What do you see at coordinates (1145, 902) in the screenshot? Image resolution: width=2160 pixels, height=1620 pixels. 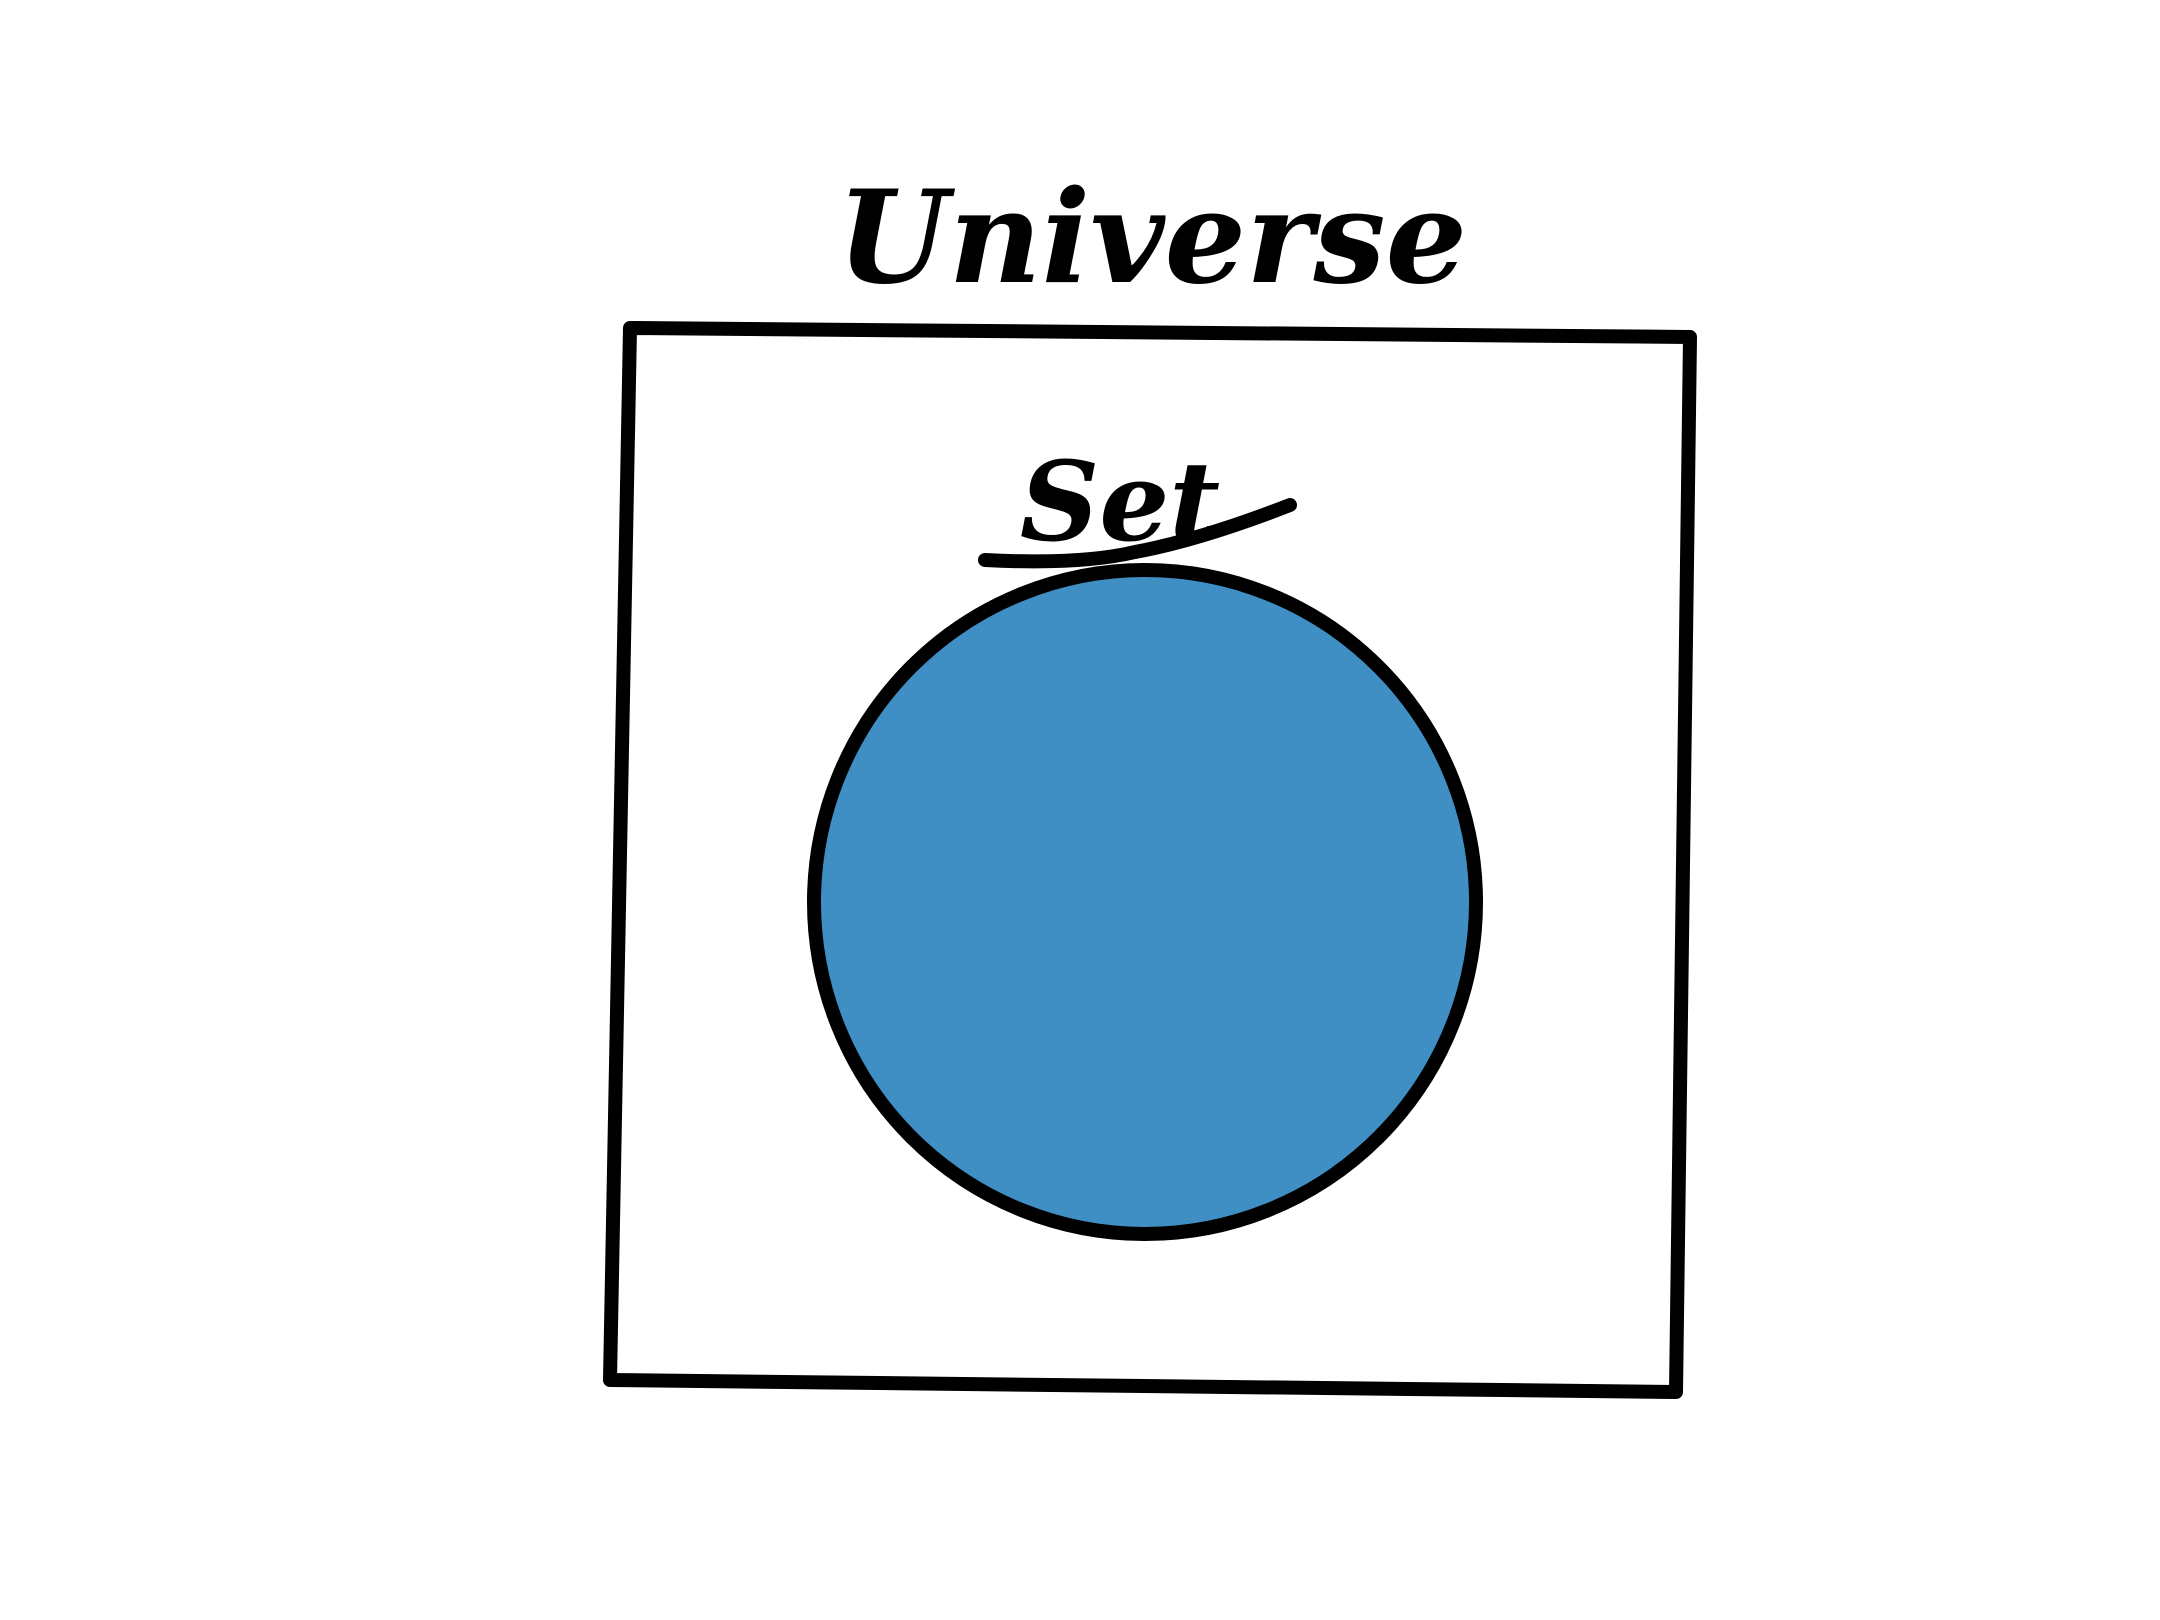 I see `set-circle` at bounding box center [1145, 902].